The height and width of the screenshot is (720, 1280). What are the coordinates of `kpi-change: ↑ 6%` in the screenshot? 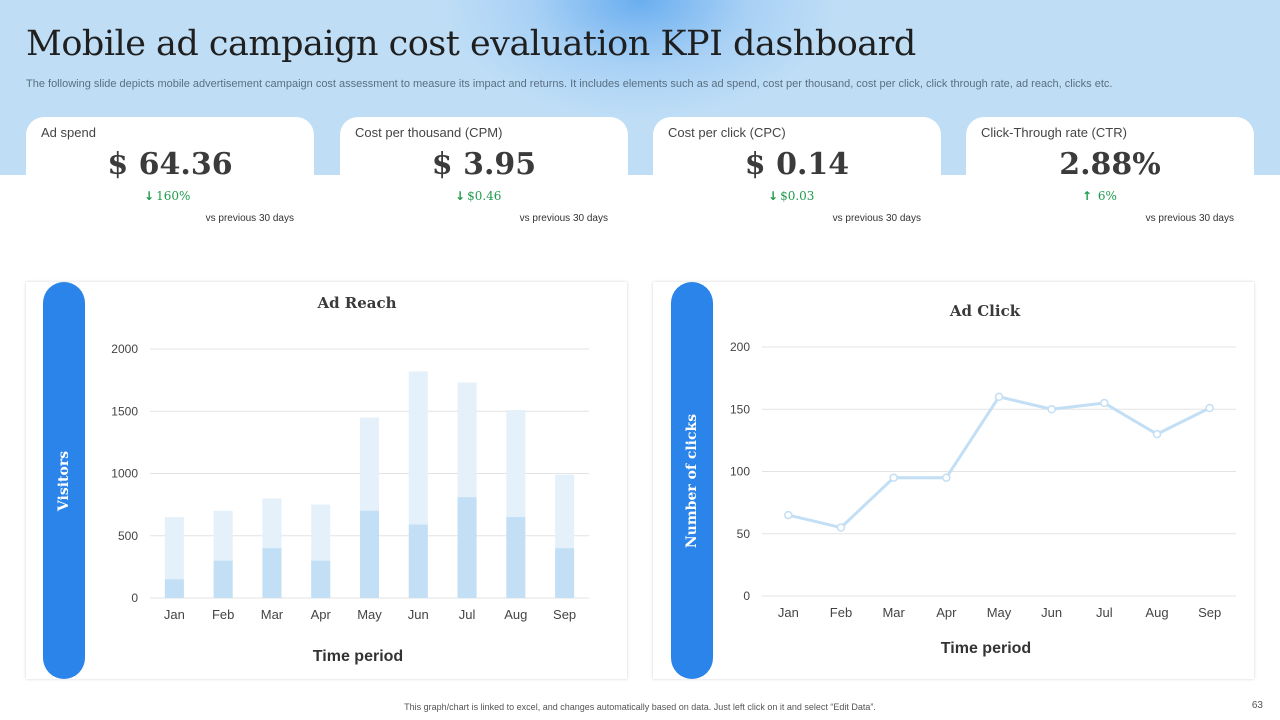 It's located at (1099, 196).